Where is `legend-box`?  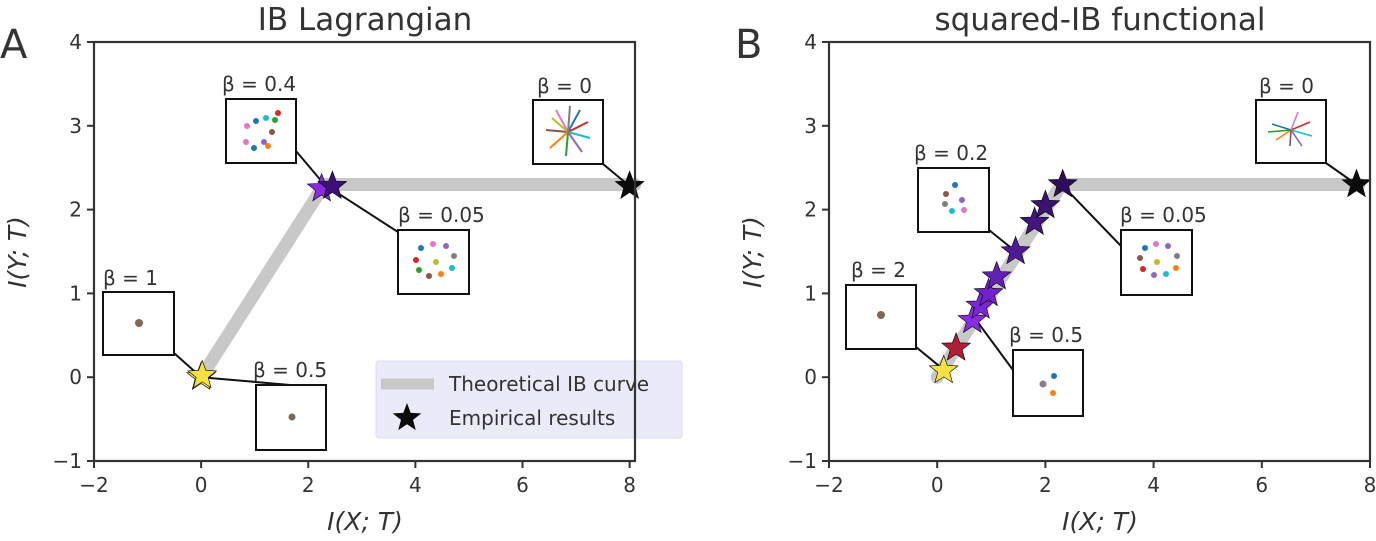 legend-box is located at coordinates (529, 399).